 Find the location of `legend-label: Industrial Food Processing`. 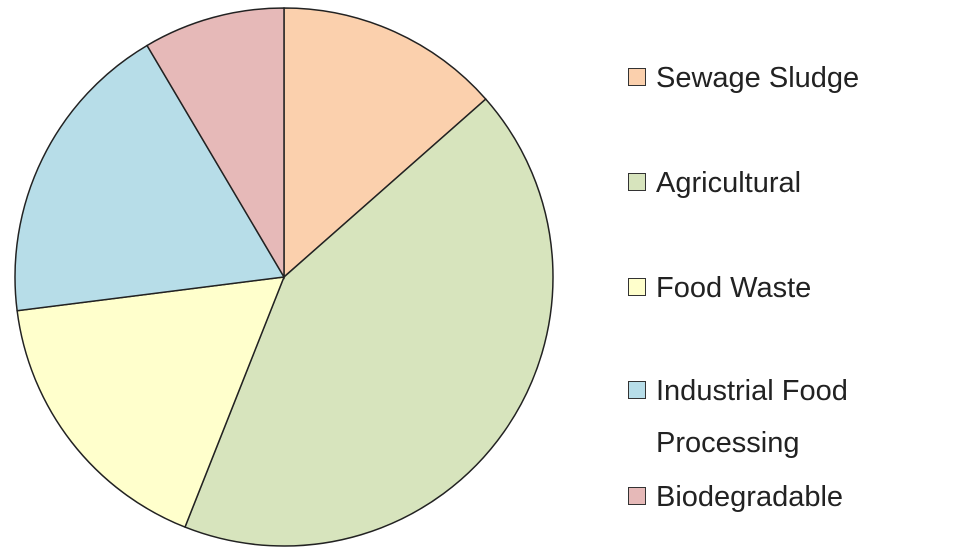

legend-label: Industrial Food Processing is located at coordinates (752, 417).